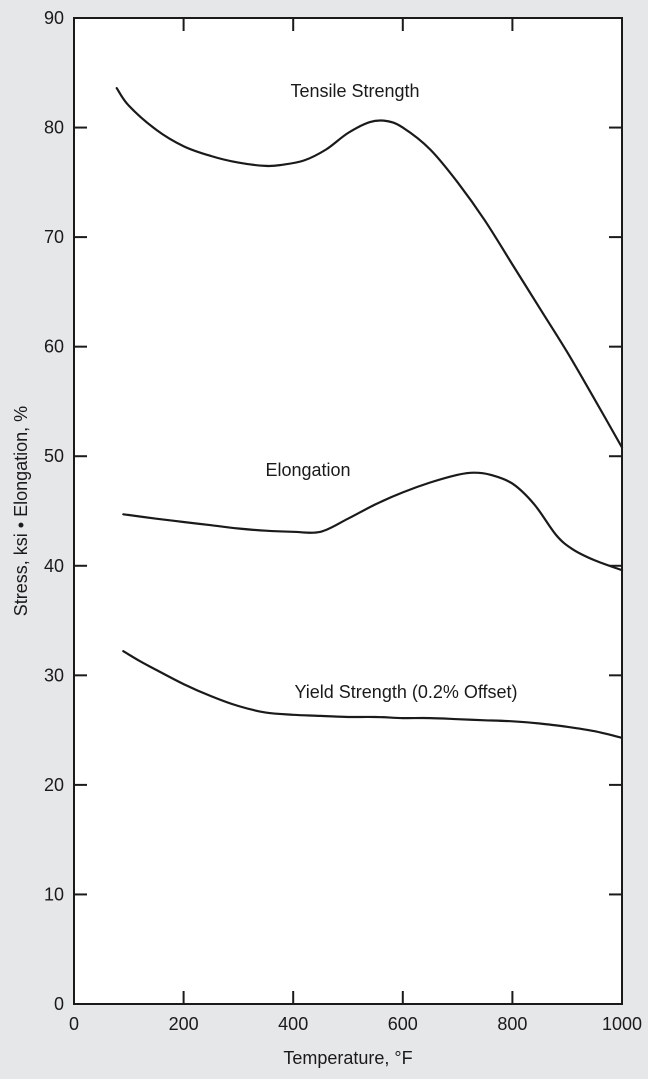  What do you see at coordinates (54, 347) in the screenshot?
I see `y-tick-label: 60` at bounding box center [54, 347].